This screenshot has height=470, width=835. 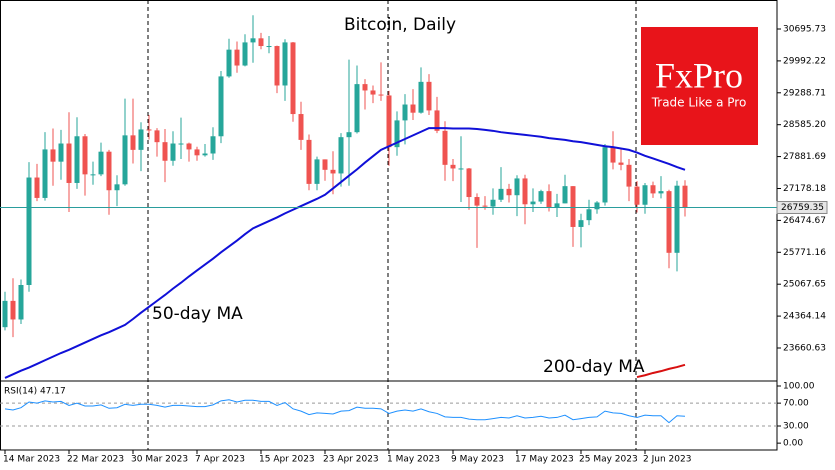 I want to click on rsi-line, so click(x=345, y=411).